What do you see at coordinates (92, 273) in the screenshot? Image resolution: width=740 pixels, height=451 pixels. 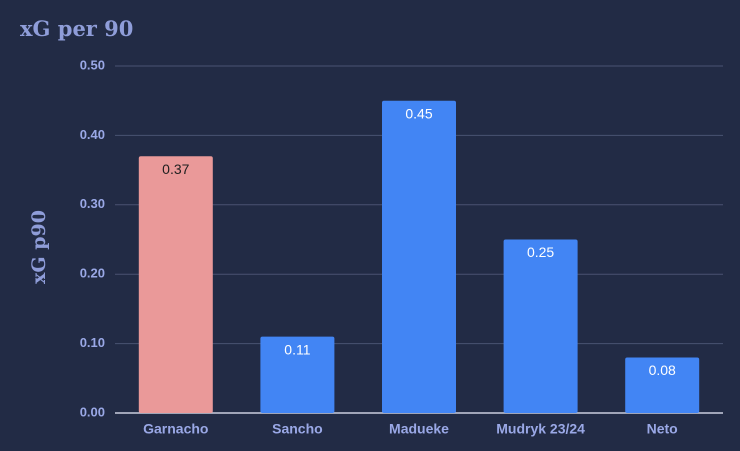 I see `y-tick-label: 0.20` at bounding box center [92, 273].